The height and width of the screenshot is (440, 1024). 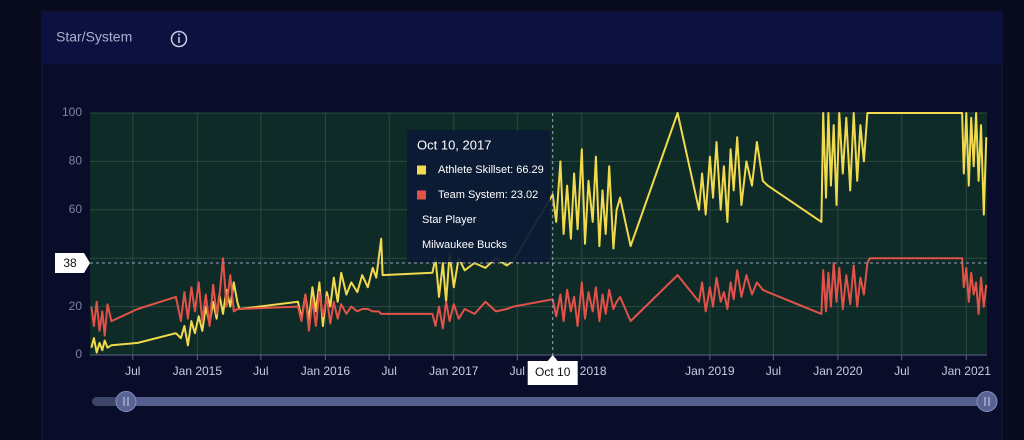 I want to click on slider-handle-right, so click(x=987, y=401).